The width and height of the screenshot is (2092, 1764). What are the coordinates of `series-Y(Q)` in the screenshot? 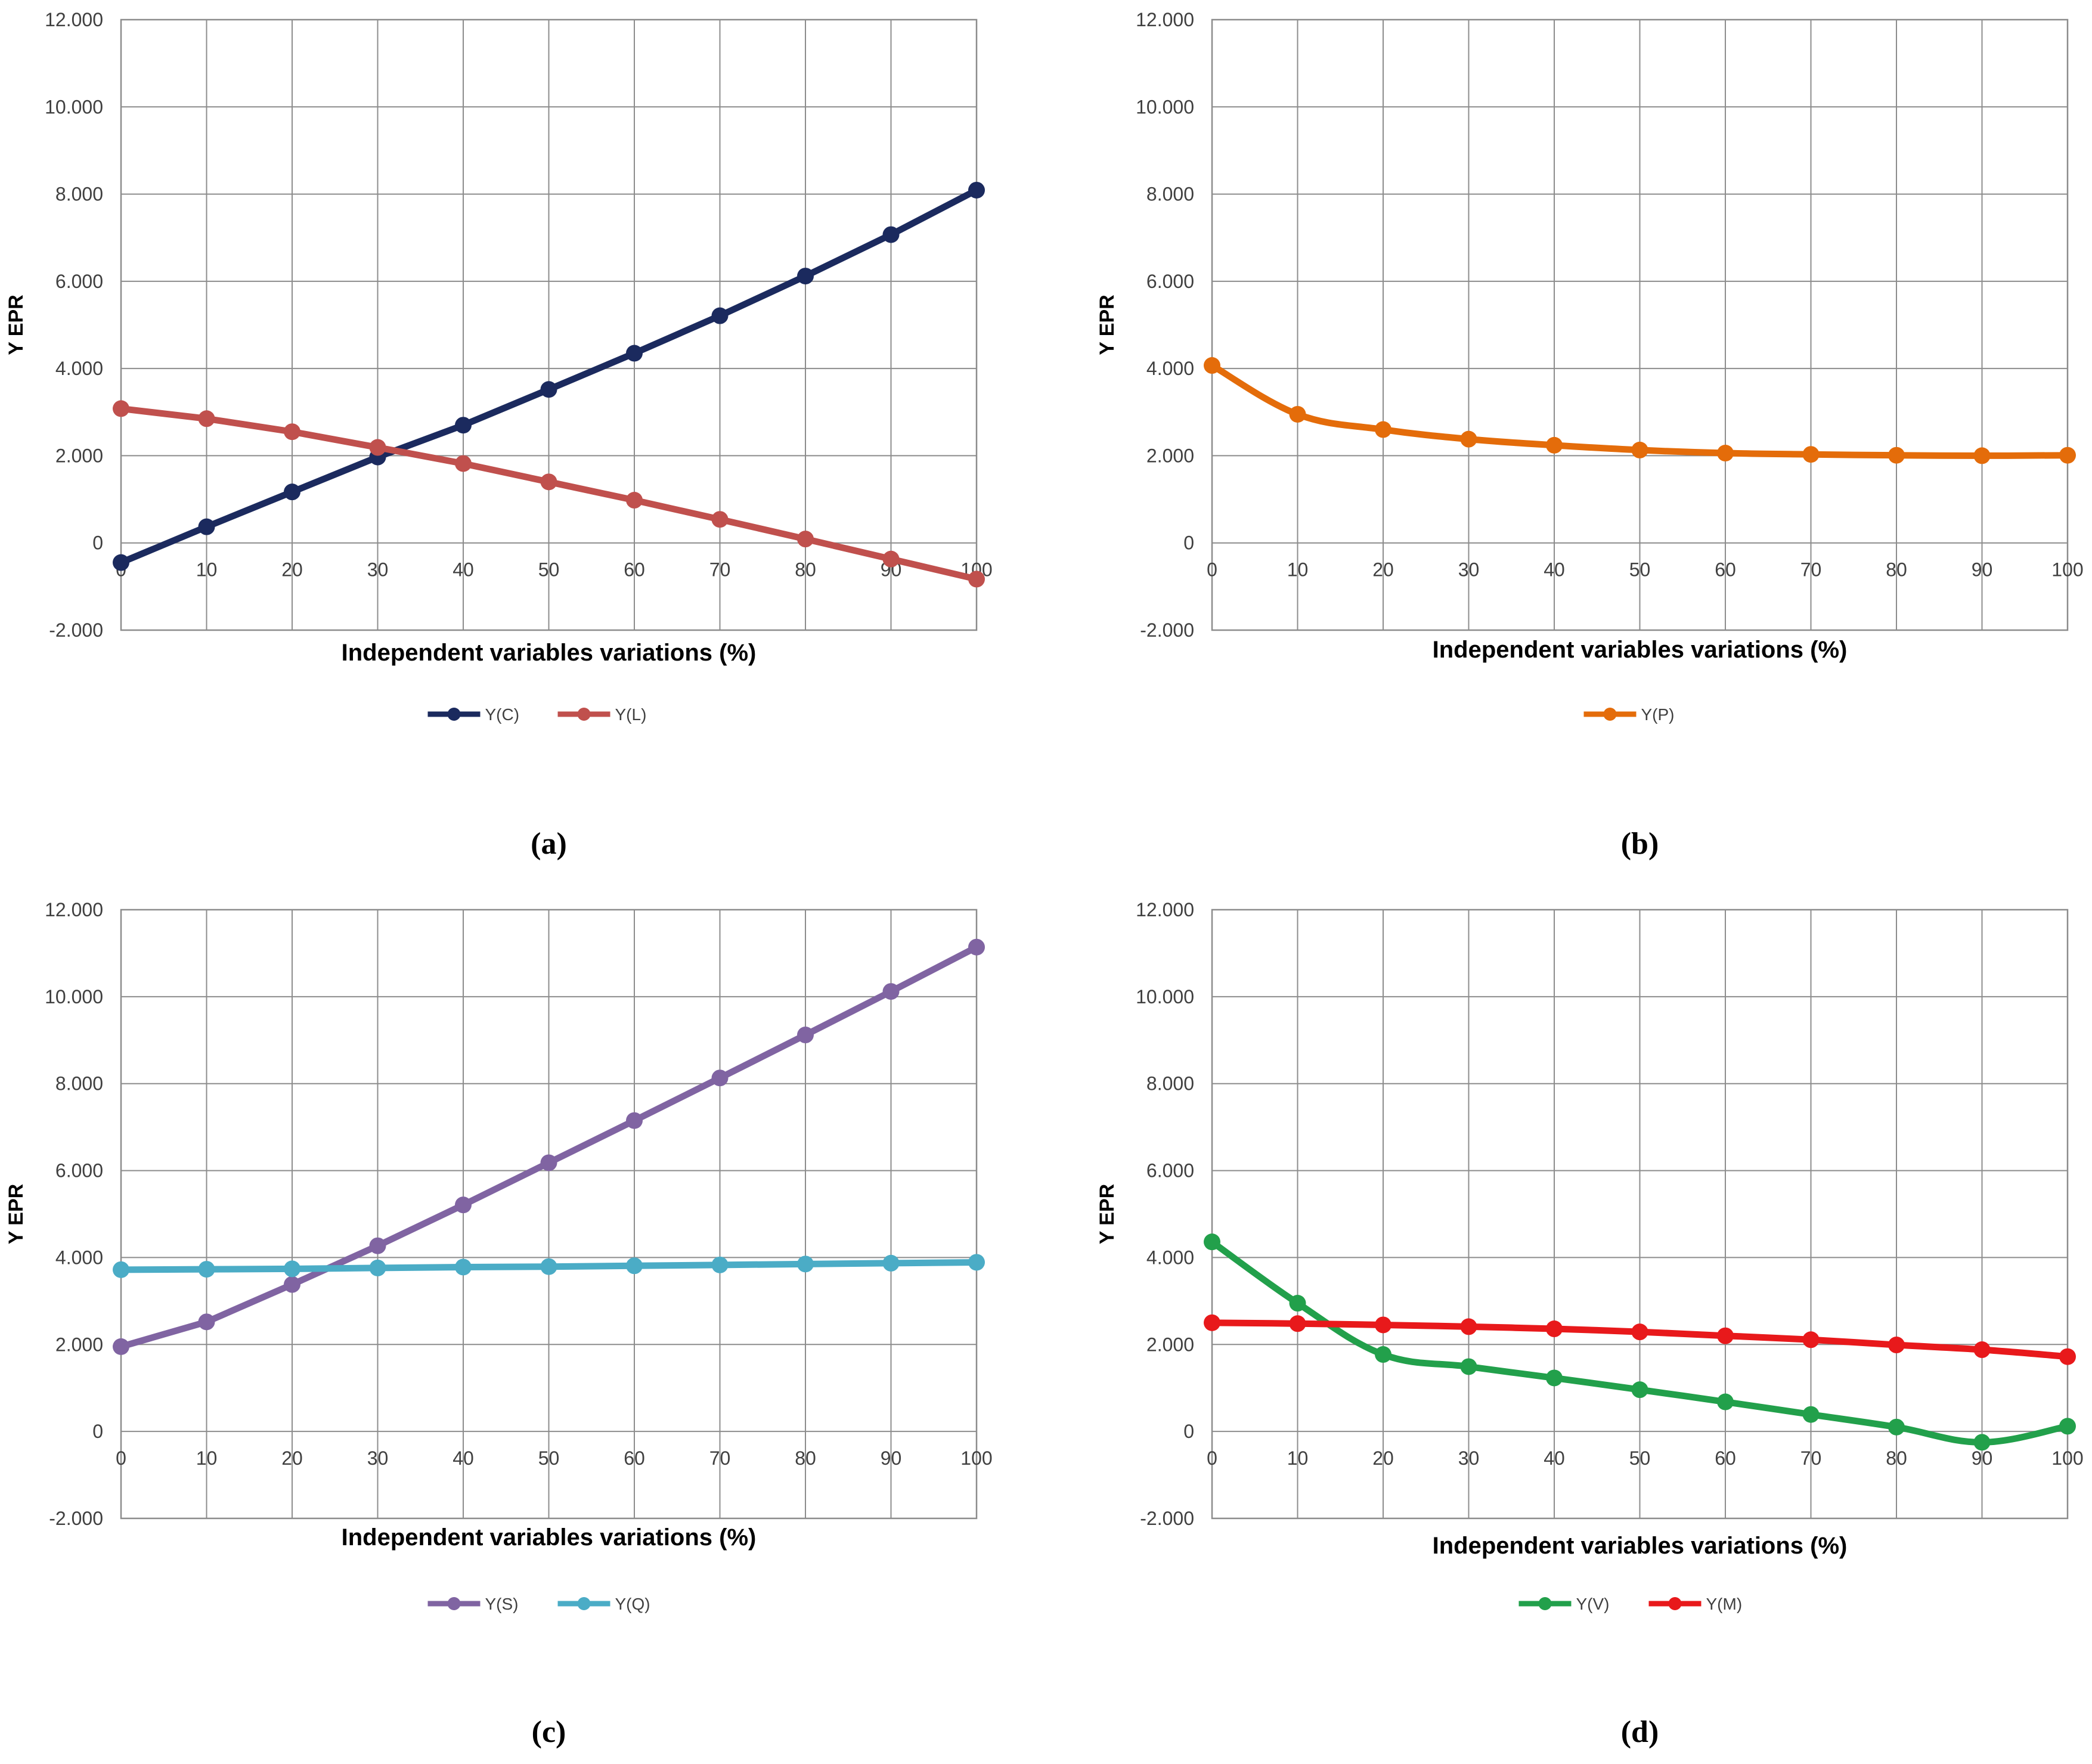 It's located at (549, 1266).